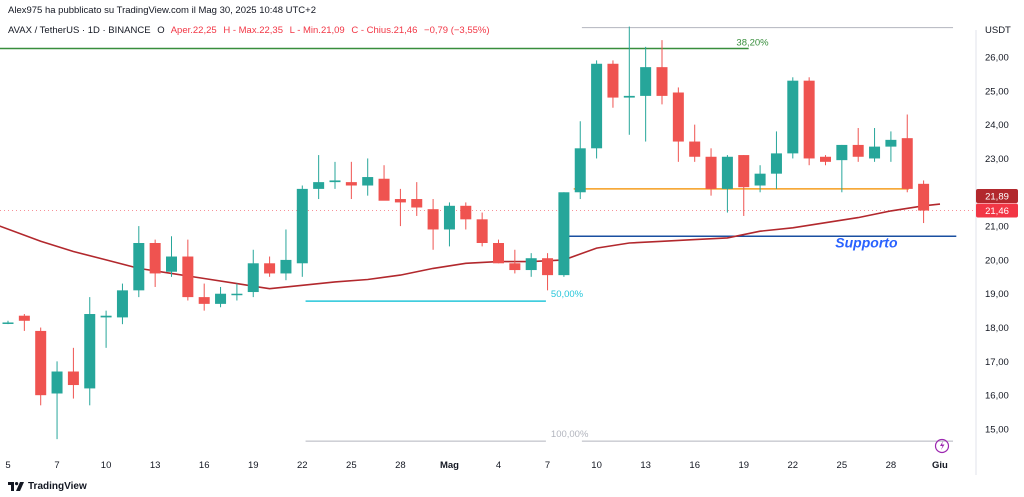 The width and height of the screenshot is (1024, 497). I want to click on high-value: H - Max.22,35, so click(253, 30).